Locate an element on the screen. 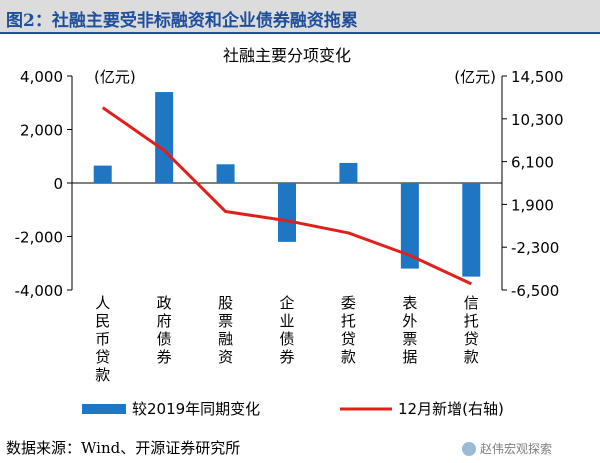 The width and height of the screenshot is (600, 463). category-label: 委托贷款 is located at coordinates (348, 330).